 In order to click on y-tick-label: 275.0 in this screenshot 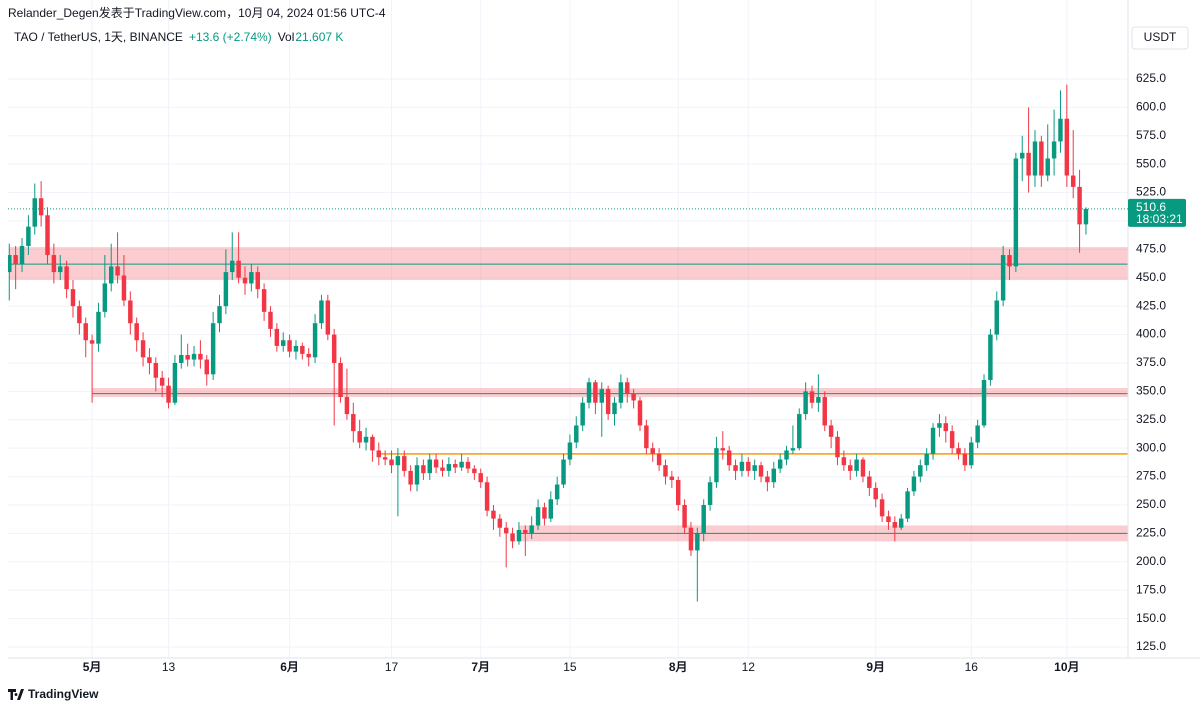, I will do `click(1151, 476)`.